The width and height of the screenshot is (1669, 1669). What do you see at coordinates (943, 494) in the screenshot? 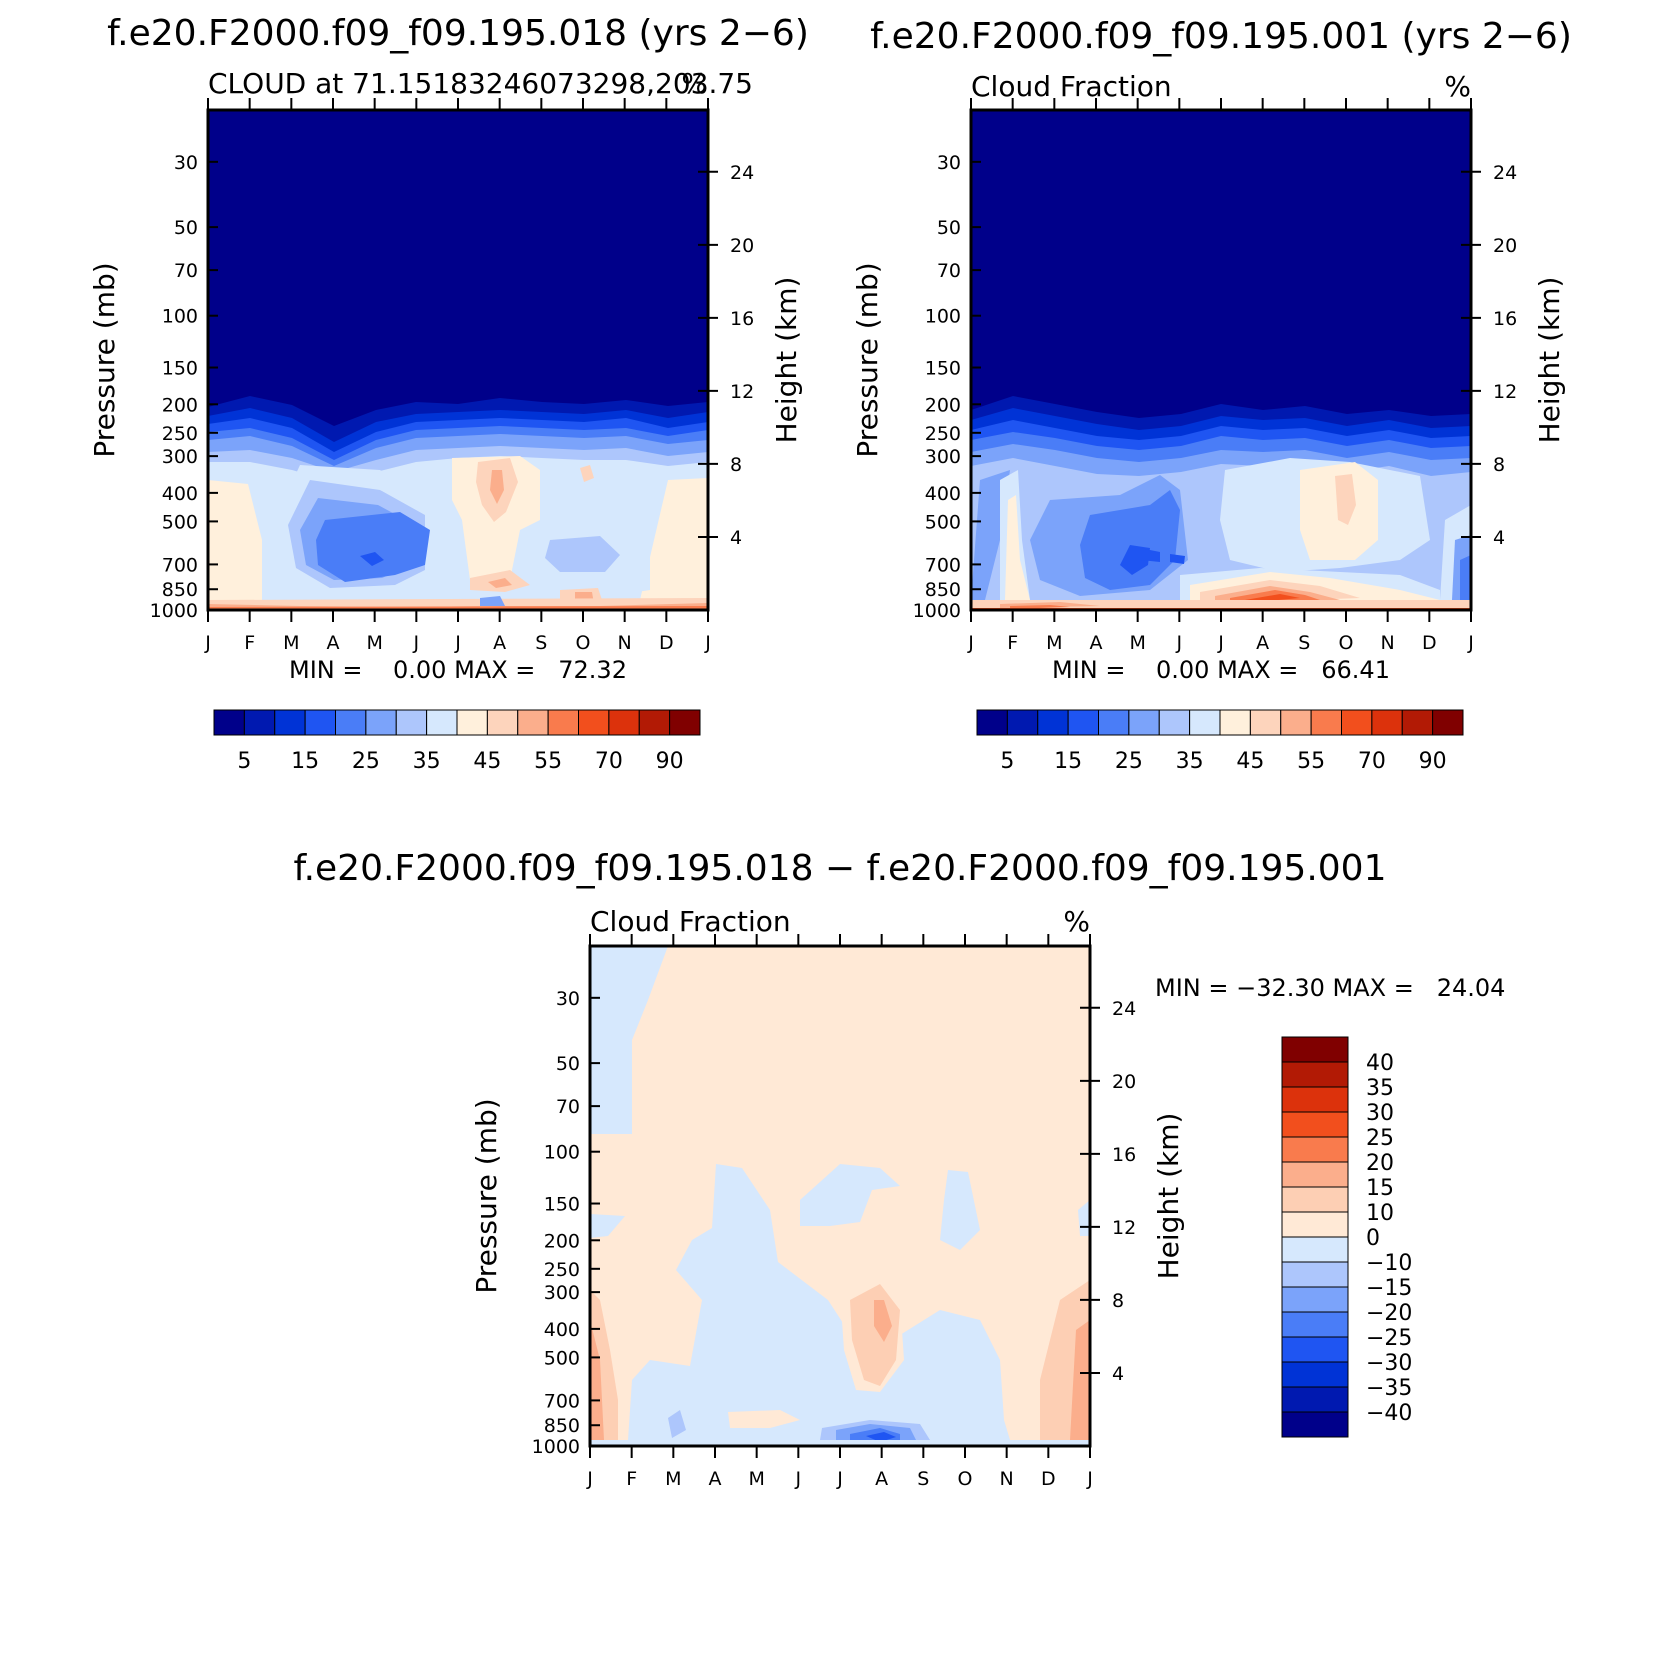
I see `panel-2-pressure-tick-label: 400` at bounding box center [943, 494].